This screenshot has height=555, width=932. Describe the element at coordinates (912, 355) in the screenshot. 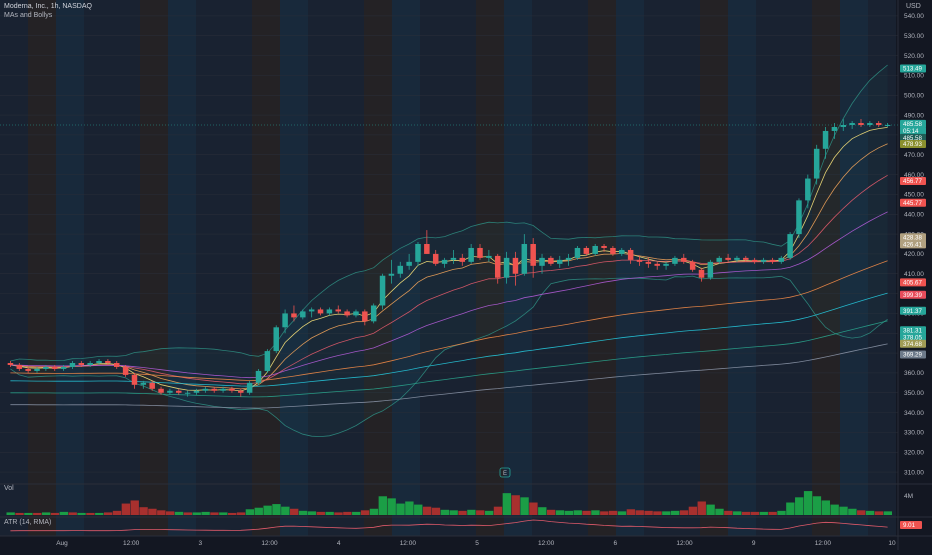

I see `price-tag-text: 369.29` at that location.